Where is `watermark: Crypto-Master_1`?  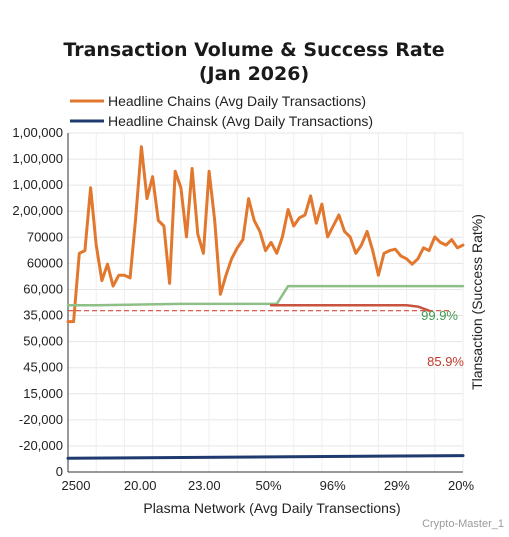
watermark: Crypto-Master_1 is located at coordinates (463, 524).